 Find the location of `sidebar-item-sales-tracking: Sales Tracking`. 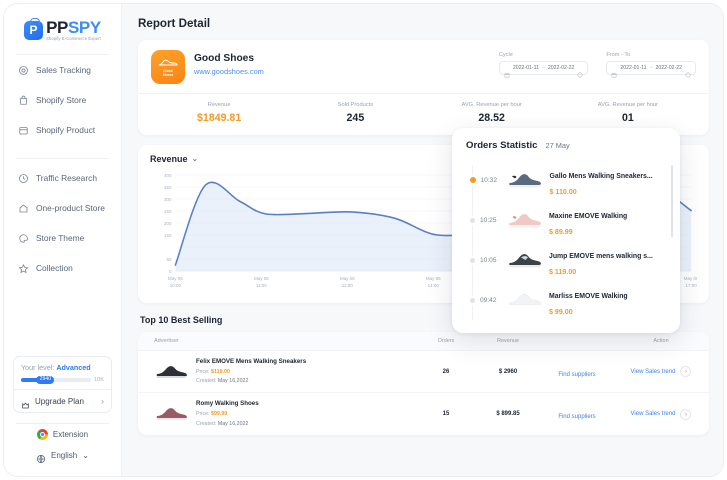

sidebar-item-sales-tracking: Sales Tracking is located at coordinates (62, 70).